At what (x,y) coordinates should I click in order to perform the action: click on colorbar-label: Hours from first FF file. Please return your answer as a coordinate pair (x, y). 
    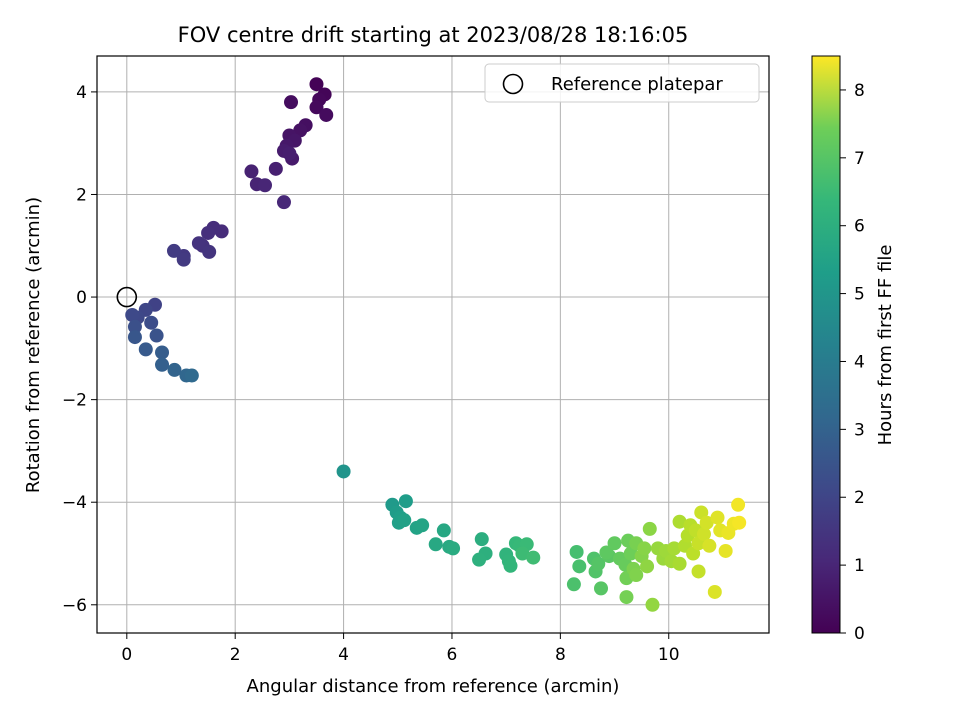
    Looking at the image, I should click on (885, 345).